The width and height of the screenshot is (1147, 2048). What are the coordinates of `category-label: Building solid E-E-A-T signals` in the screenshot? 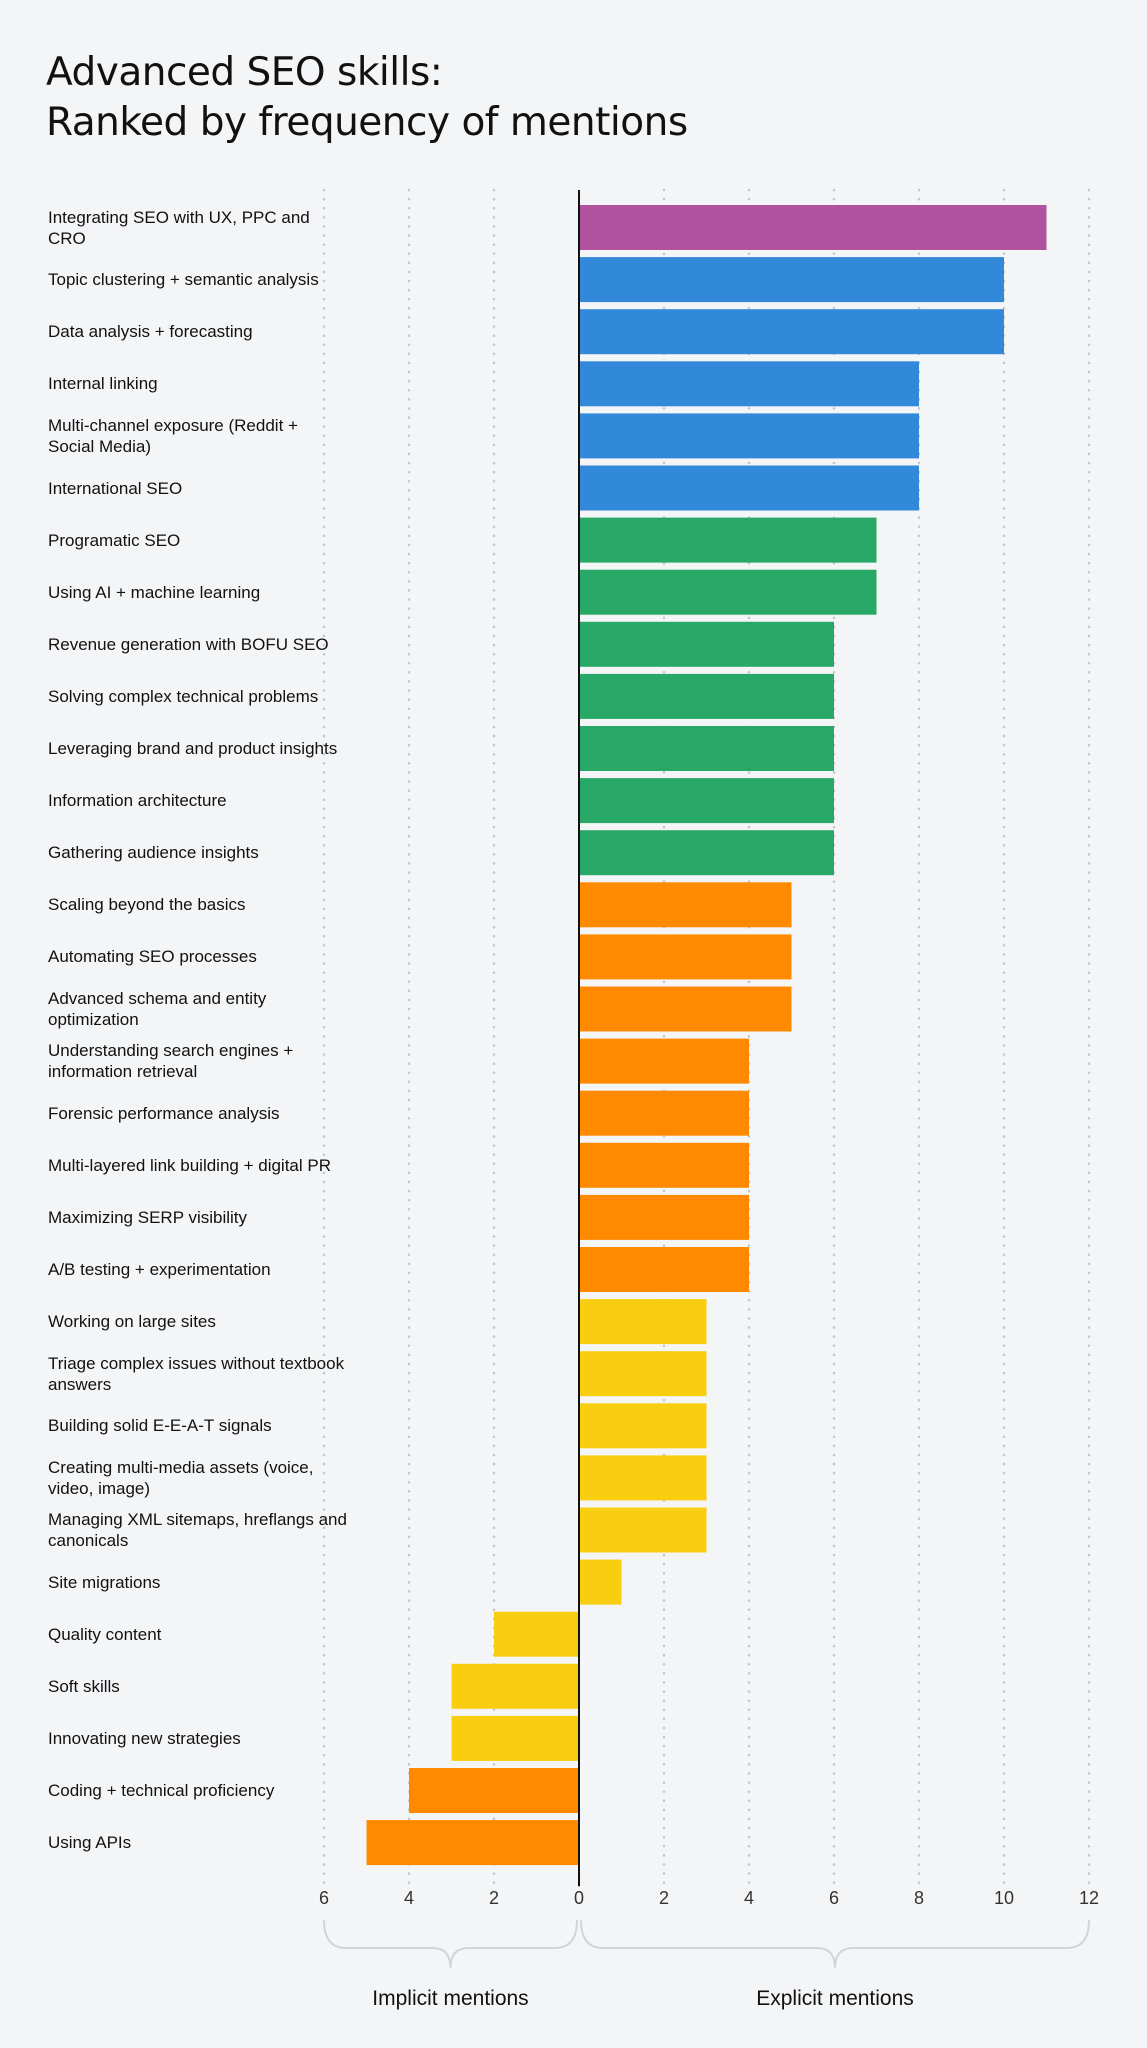 It's located at (160, 1426).